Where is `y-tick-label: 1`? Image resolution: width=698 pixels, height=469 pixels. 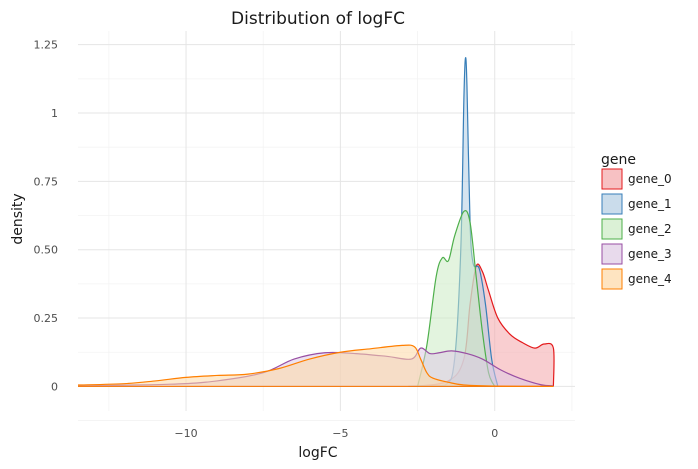
y-tick-label: 1 is located at coordinates (54, 113).